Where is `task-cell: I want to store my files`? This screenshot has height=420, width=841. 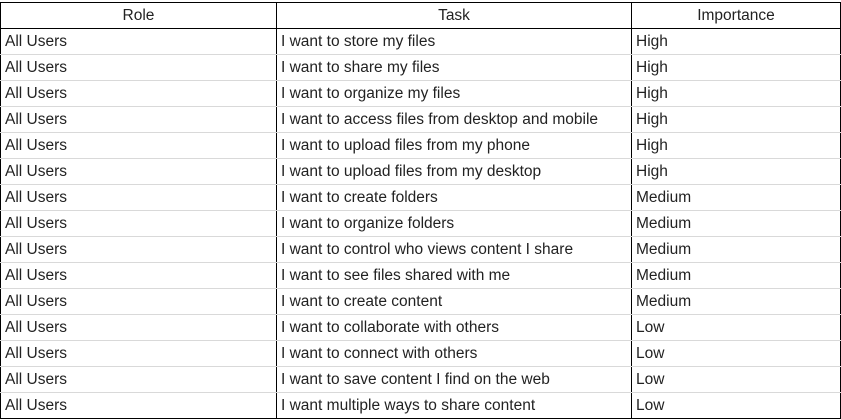 task-cell: I want to store my files is located at coordinates (454, 41).